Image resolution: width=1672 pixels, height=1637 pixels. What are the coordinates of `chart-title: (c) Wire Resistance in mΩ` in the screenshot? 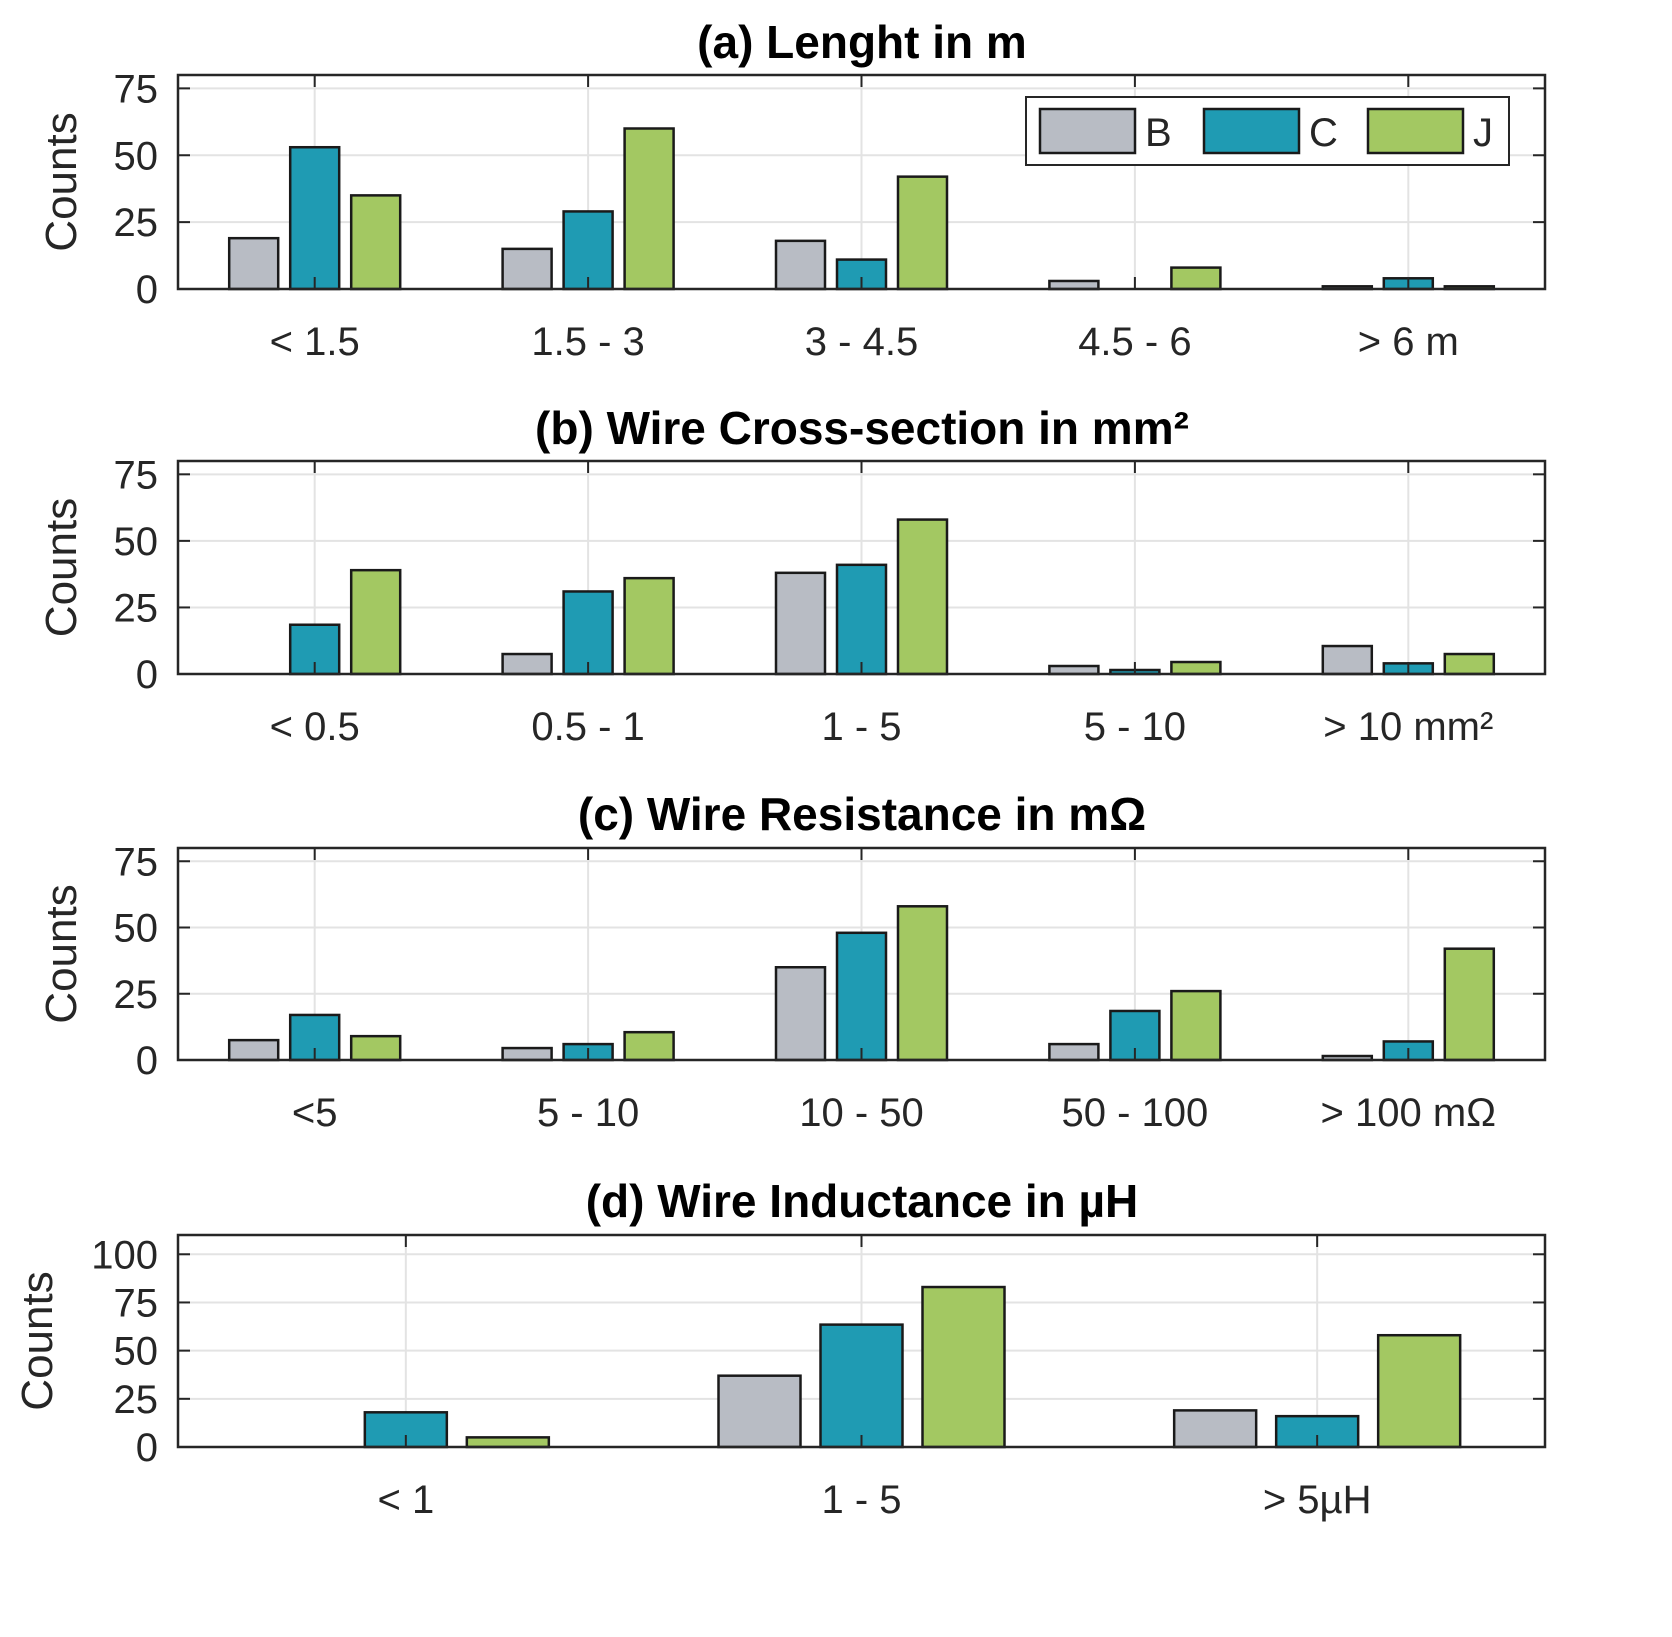 It's located at (862, 814).